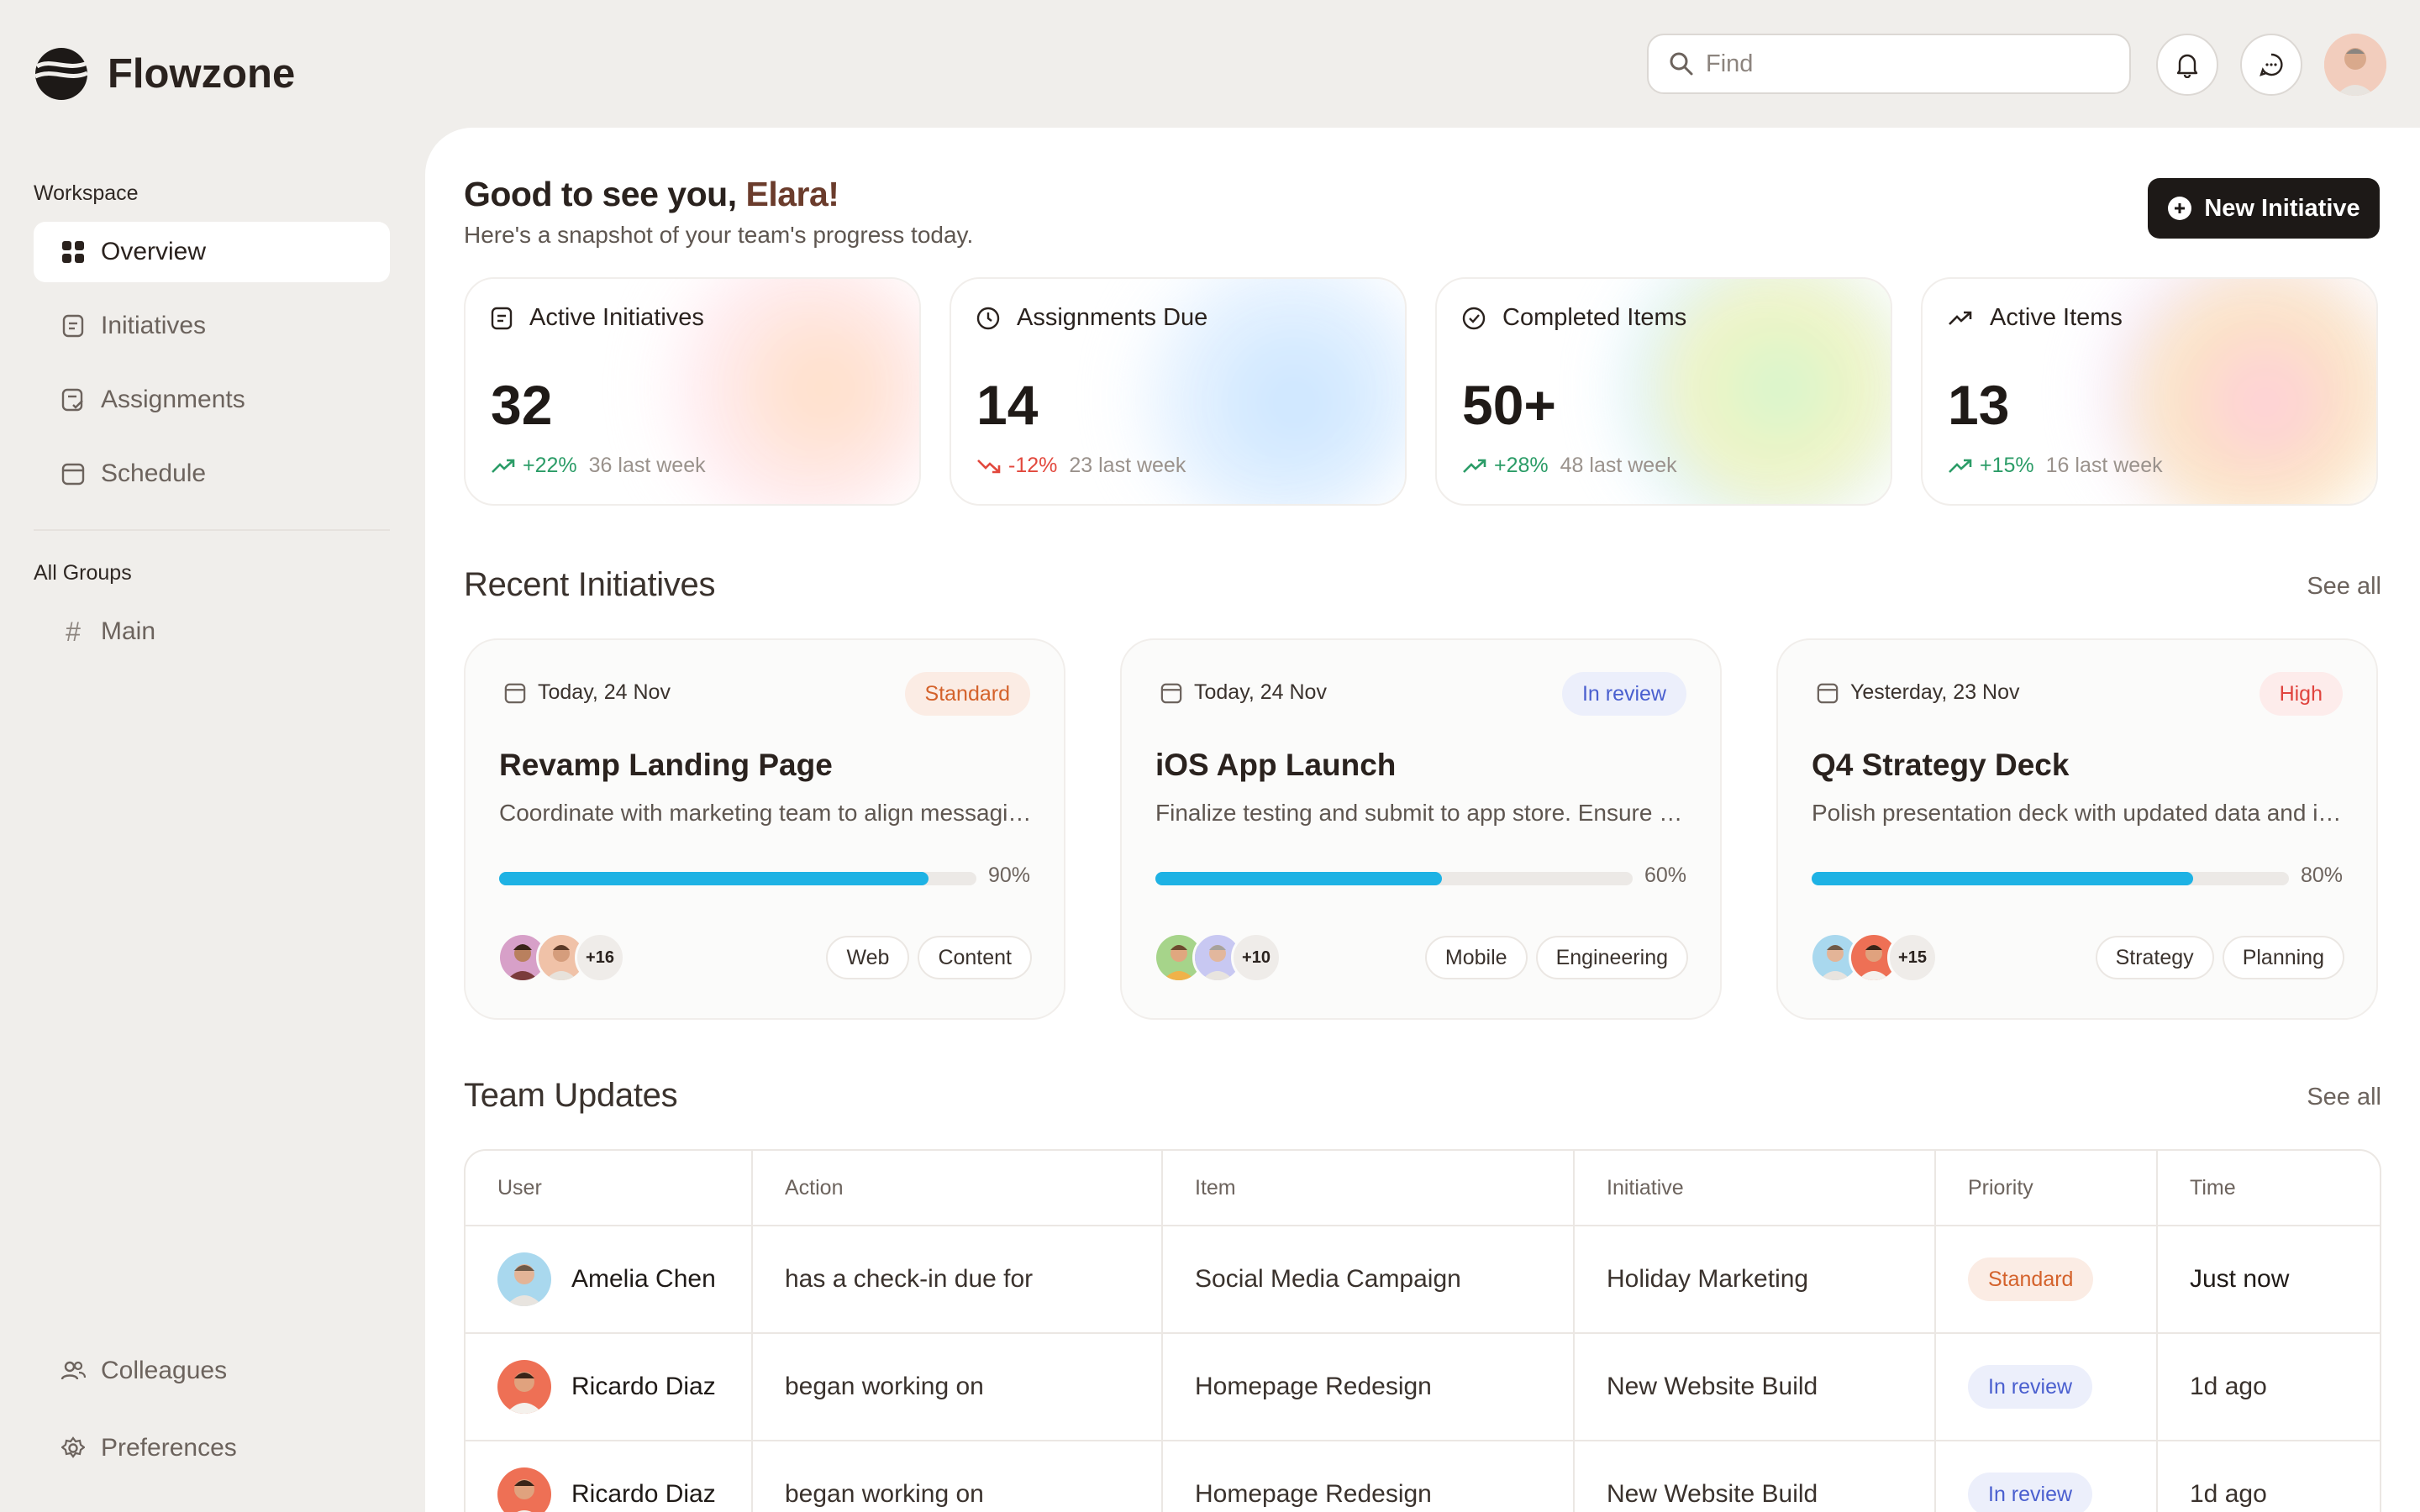 This screenshot has height=1512, width=2420. I want to click on sidebar-item-initiatives: Initiatives, so click(212, 326).